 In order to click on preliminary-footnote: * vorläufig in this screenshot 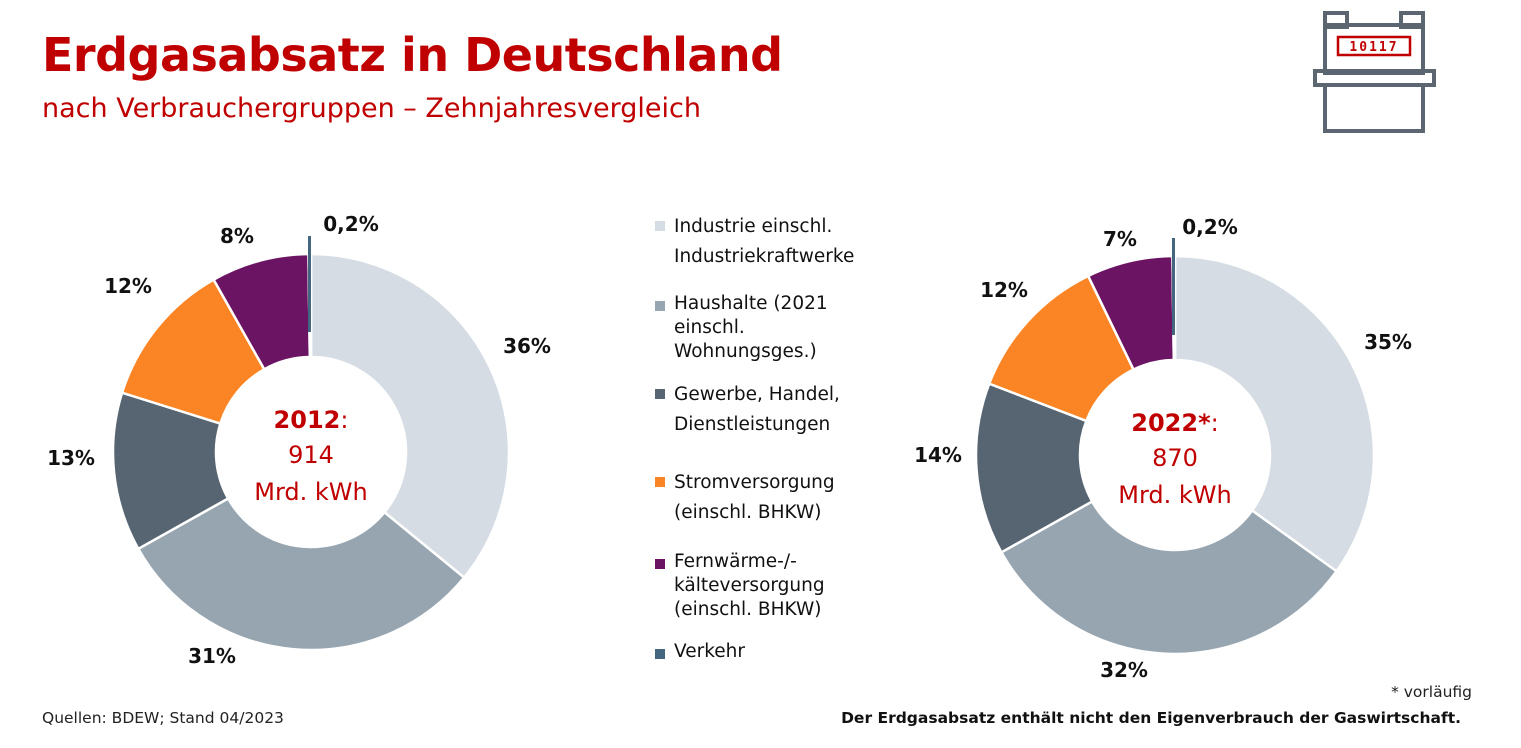, I will do `click(1431, 692)`.